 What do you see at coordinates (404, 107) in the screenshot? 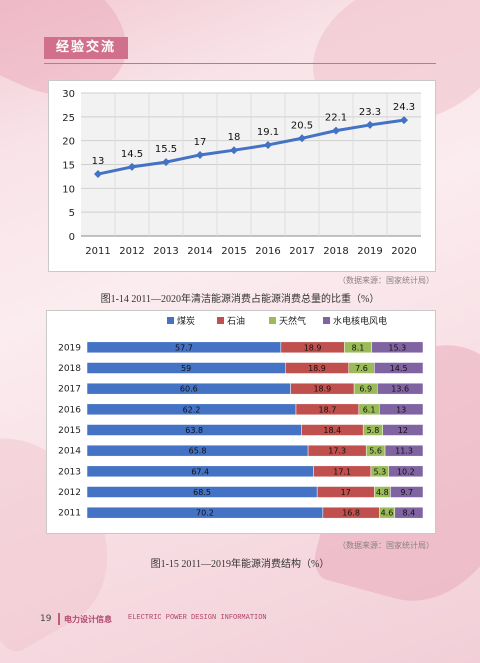
I see `data-label: 24.3` at bounding box center [404, 107].